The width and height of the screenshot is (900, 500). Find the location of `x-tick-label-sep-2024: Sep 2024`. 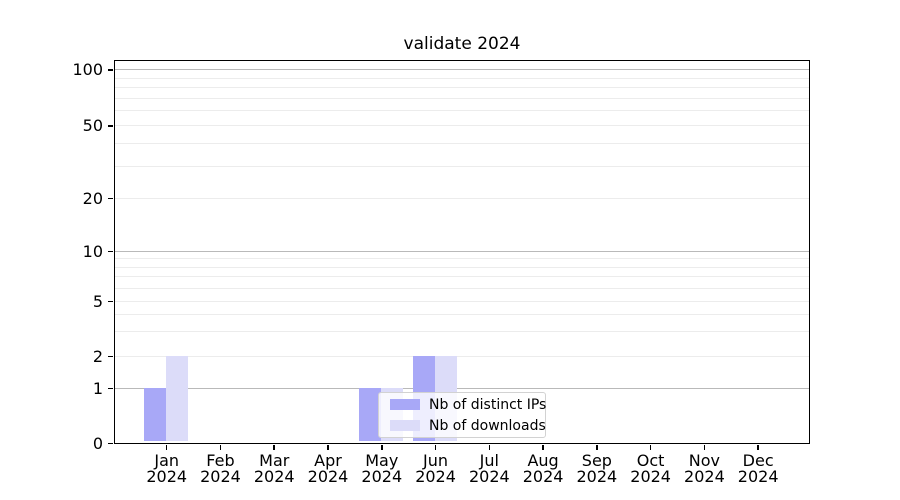

x-tick-label-sep-2024: Sep 2024 is located at coordinates (597, 468).